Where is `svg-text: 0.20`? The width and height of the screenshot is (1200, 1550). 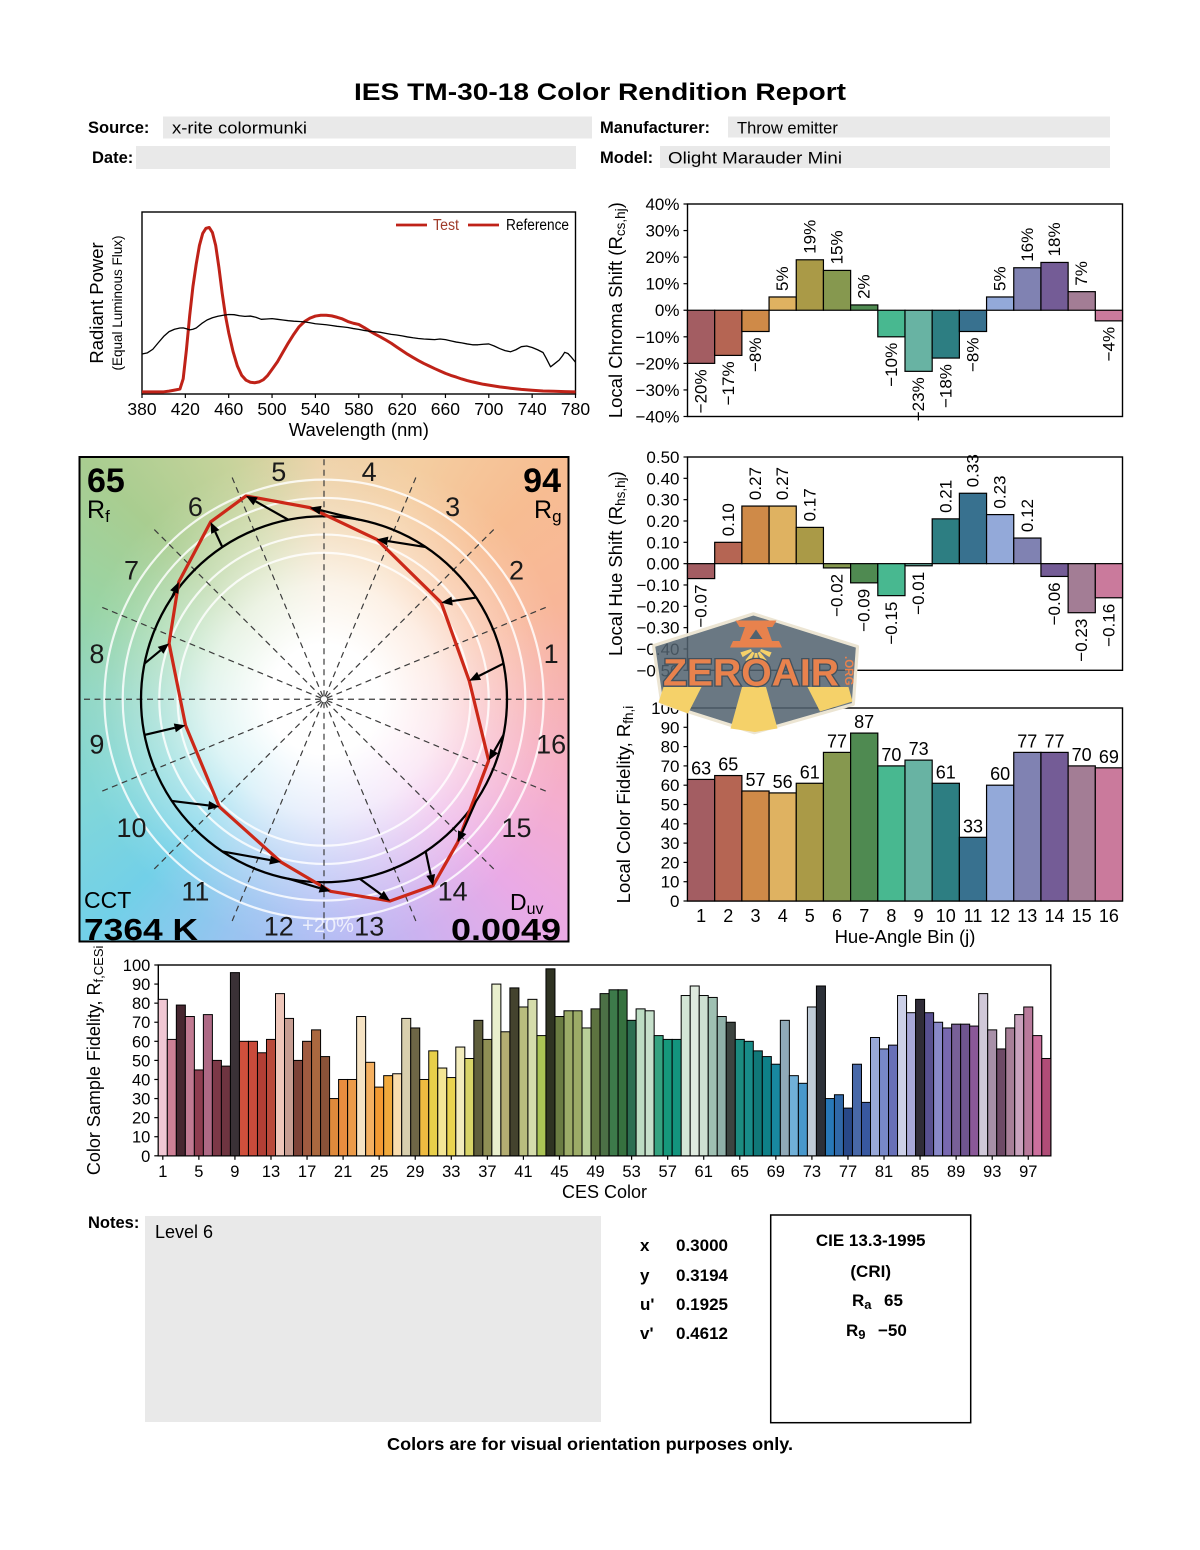 svg-text: 0.20 is located at coordinates (662, 521).